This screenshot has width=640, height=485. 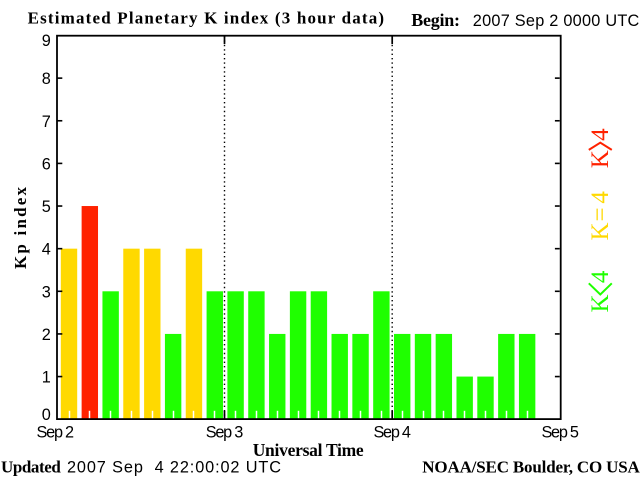 I want to click on svg-text: 6, so click(x=46, y=164).